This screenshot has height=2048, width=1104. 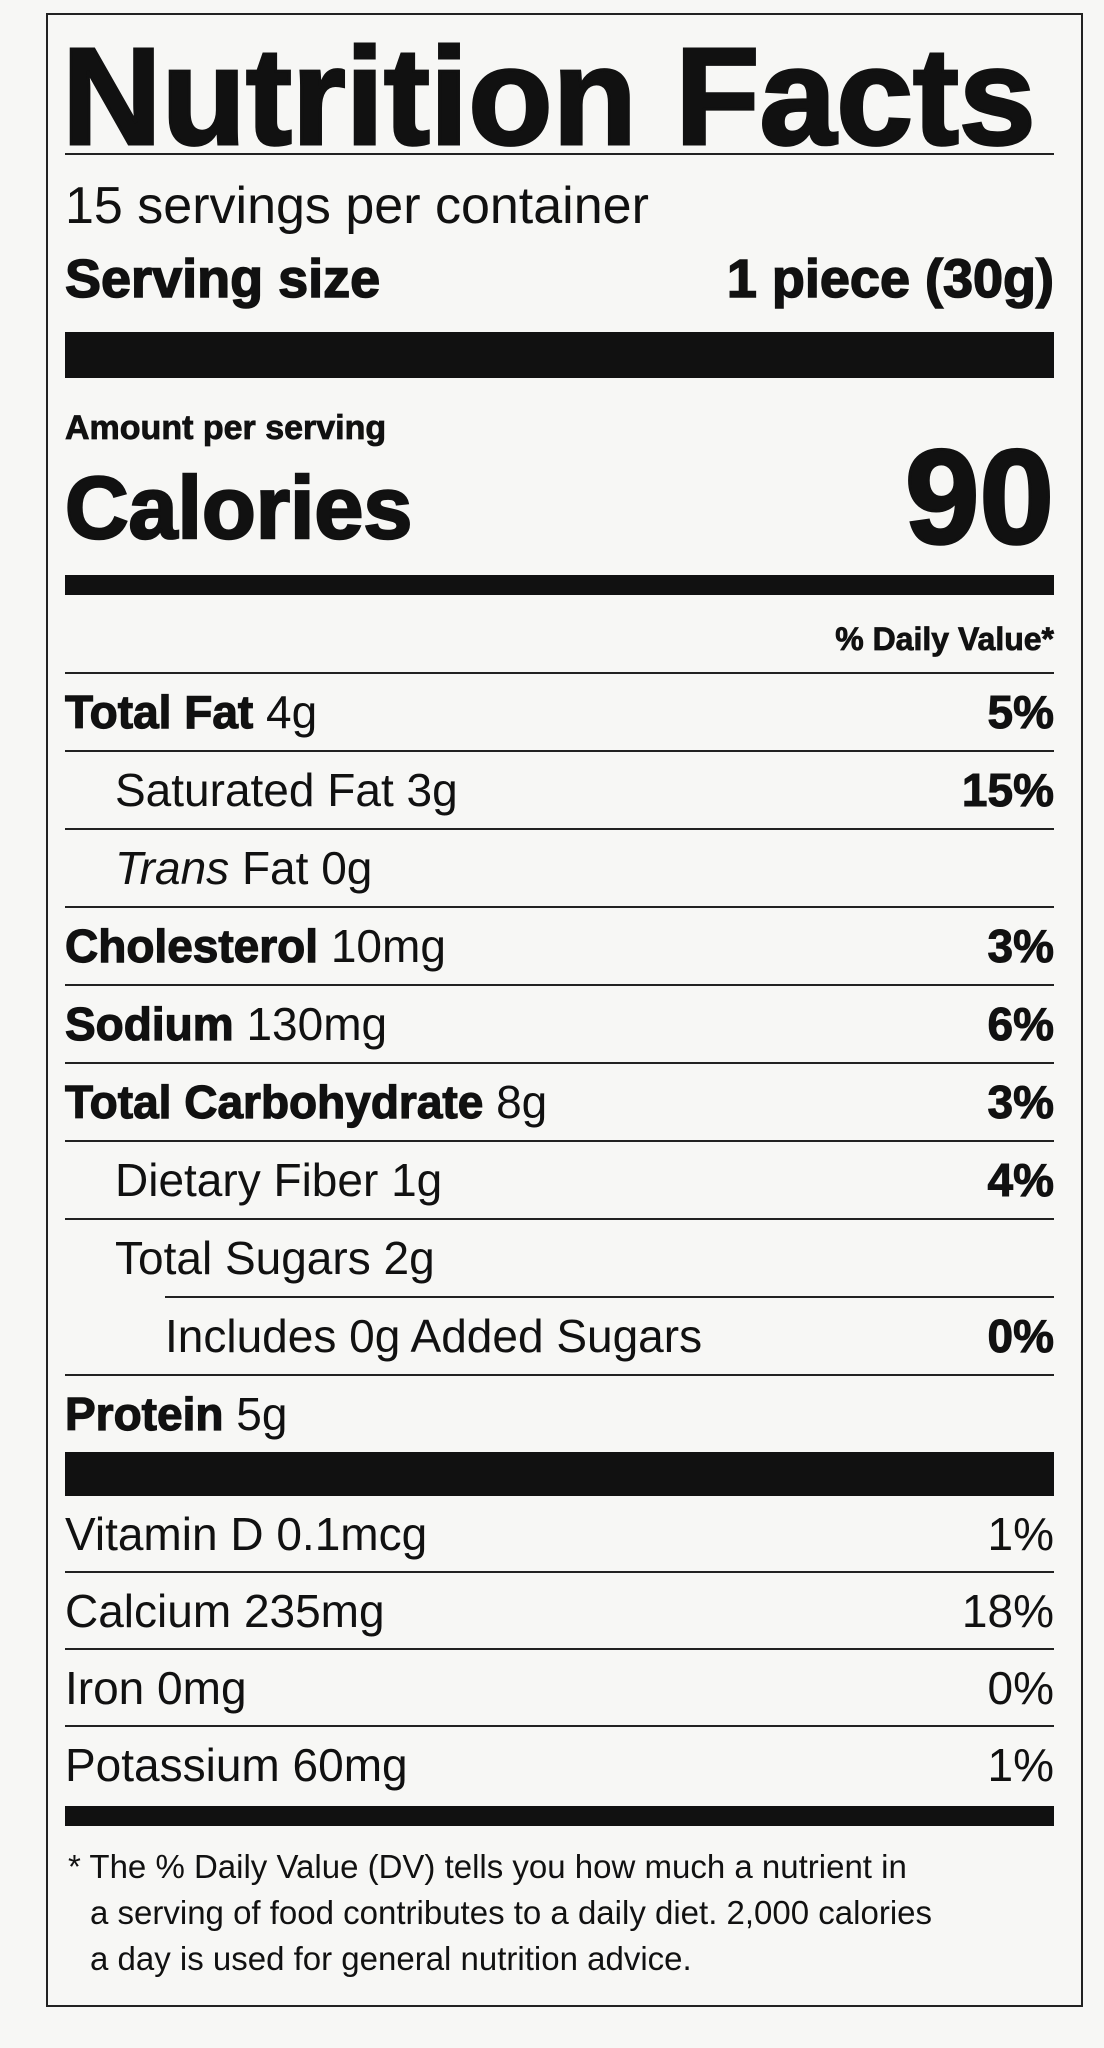 I want to click on vitamin: Calcium 235mg, so click(x=225, y=1611).